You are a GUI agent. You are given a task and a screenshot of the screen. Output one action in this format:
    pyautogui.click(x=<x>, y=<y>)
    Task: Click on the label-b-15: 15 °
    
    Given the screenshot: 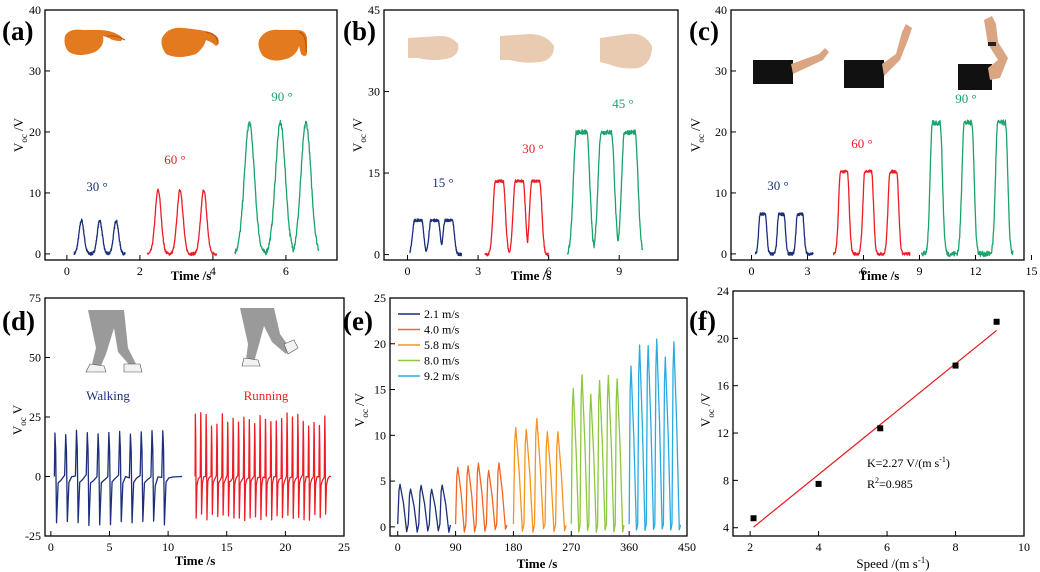 What is the action you would take?
    pyautogui.click(x=442, y=182)
    